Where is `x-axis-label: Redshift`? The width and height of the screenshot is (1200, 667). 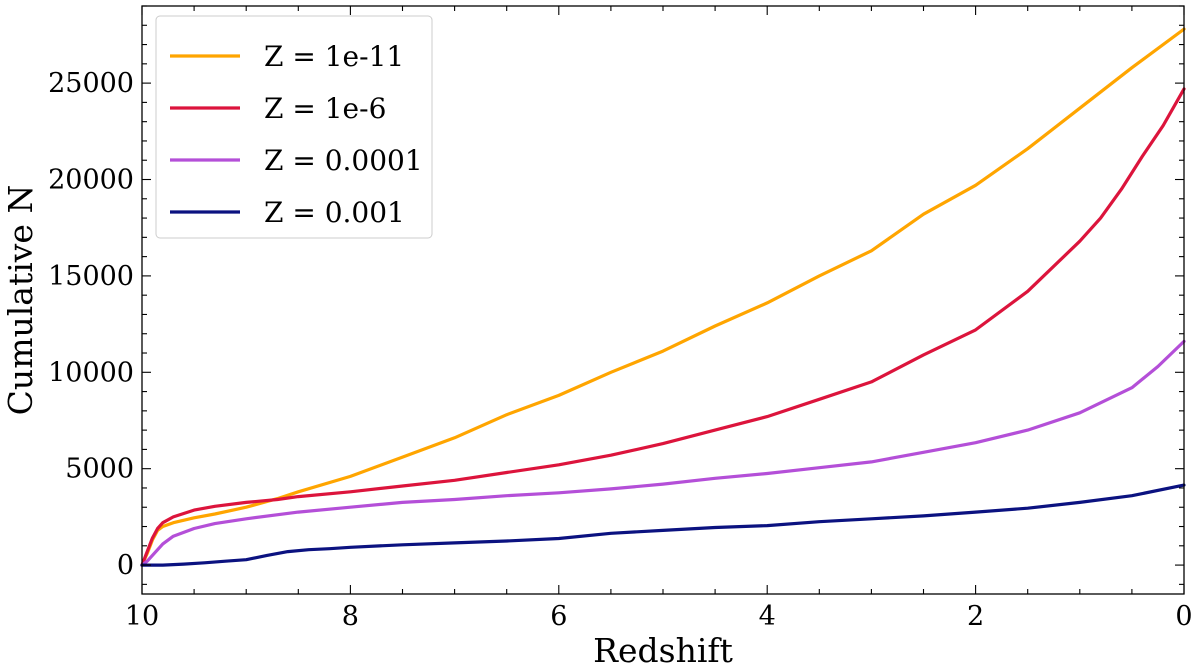
x-axis-label: Redshift is located at coordinates (663, 649).